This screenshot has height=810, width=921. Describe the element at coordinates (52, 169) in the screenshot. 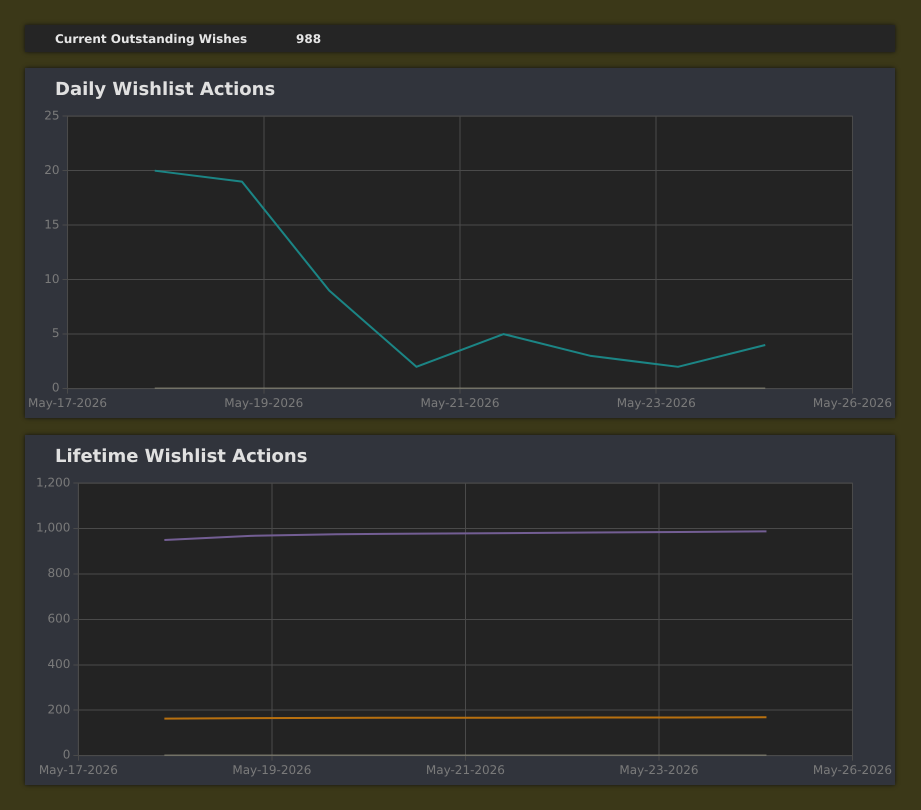

I see `y-tick-label: 20` at that location.